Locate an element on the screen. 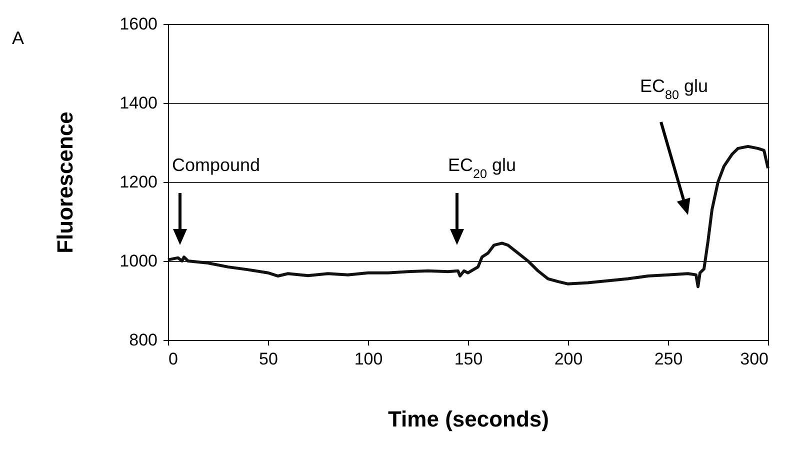 The height and width of the screenshot is (465, 789). annotation: Compound is located at coordinates (216, 165).